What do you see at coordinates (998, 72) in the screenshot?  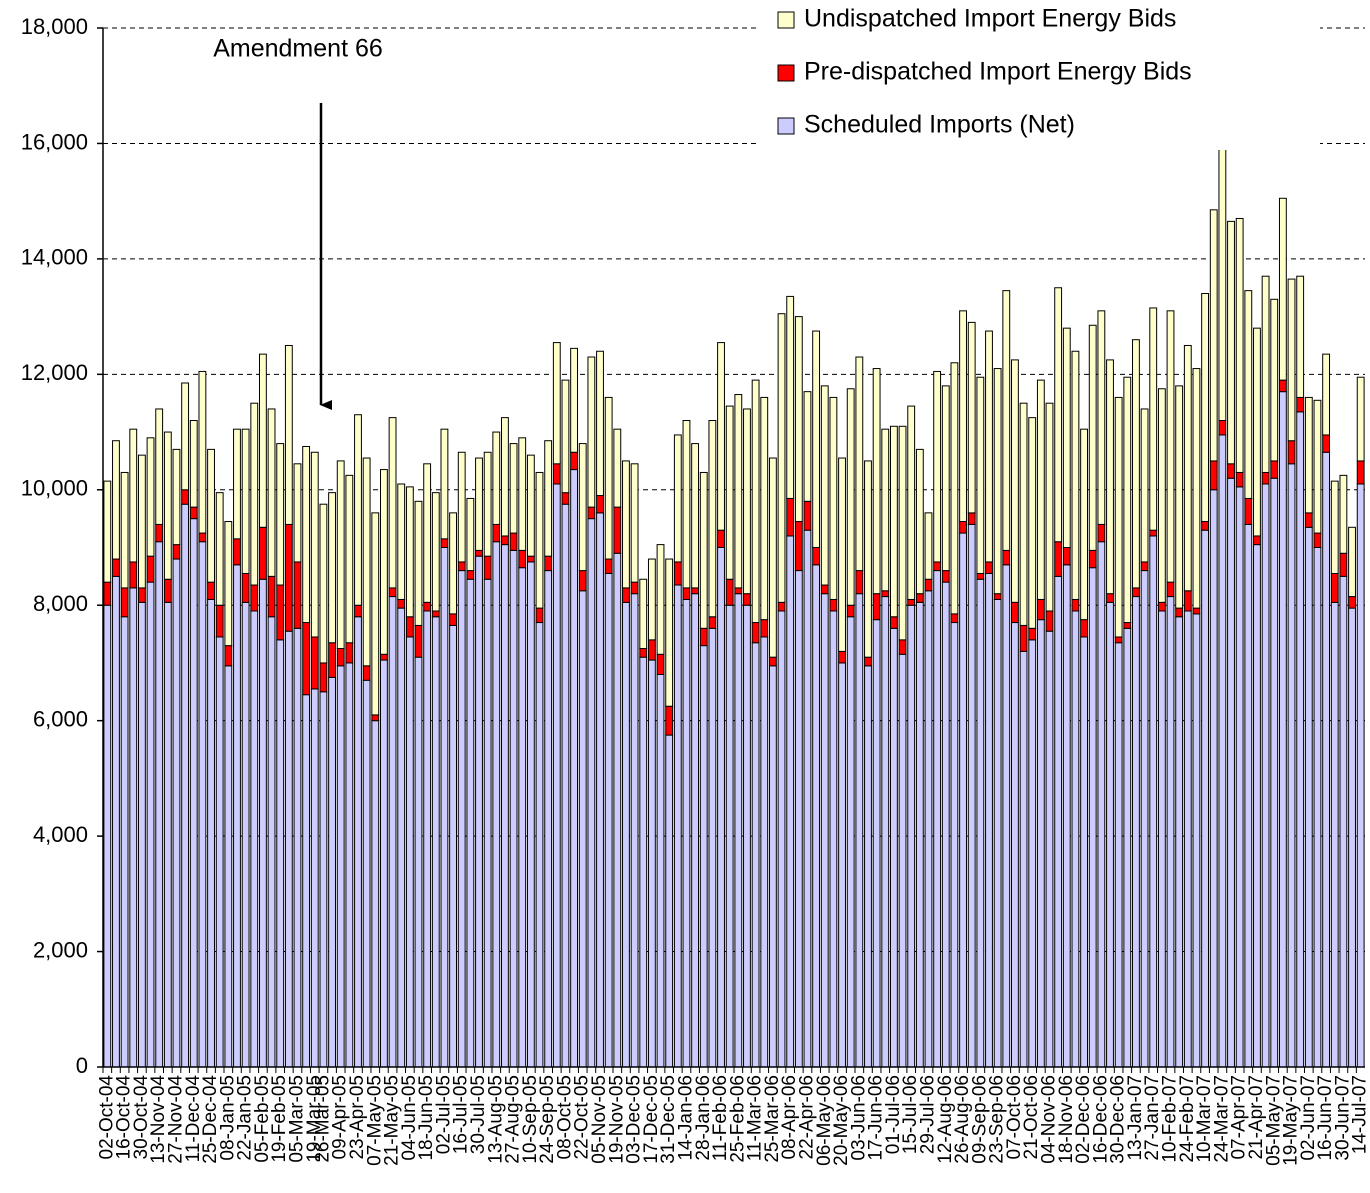 I see `legend-label: Pre-dispatched Import Energy Bids` at bounding box center [998, 72].